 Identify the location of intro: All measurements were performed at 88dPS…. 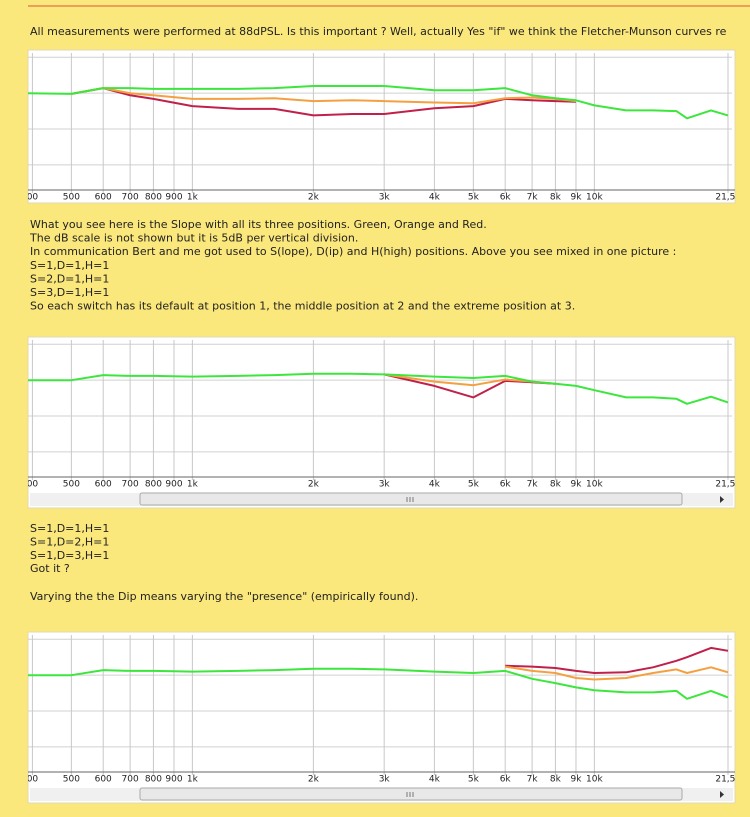
(378, 31).